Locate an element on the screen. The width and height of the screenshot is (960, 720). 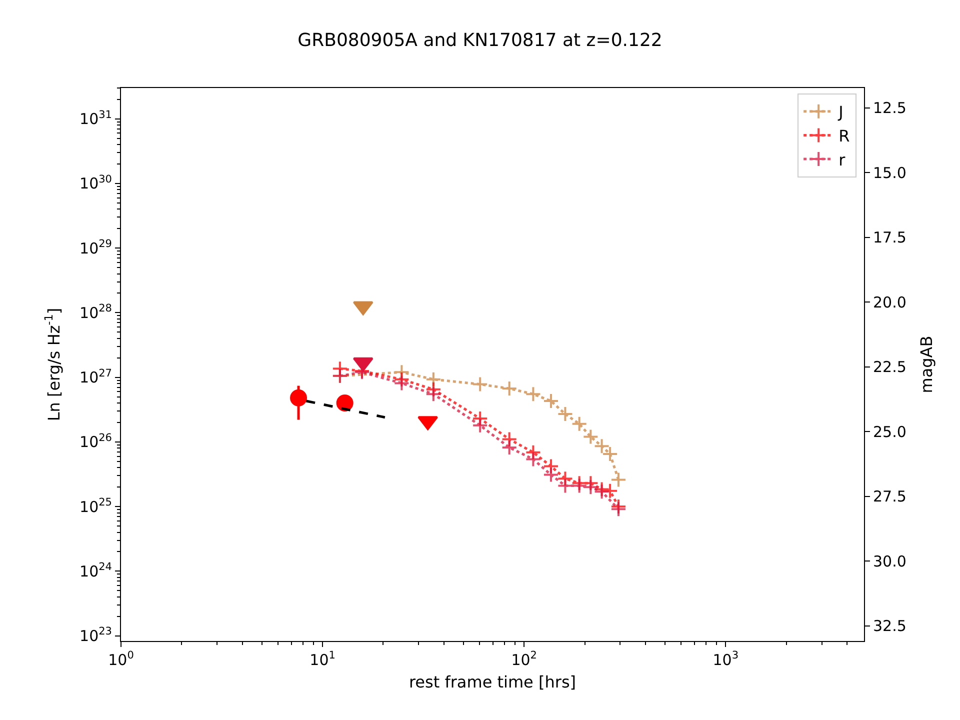
x-axis-title: rest frame time [hrs] is located at coordinates (492, 682).